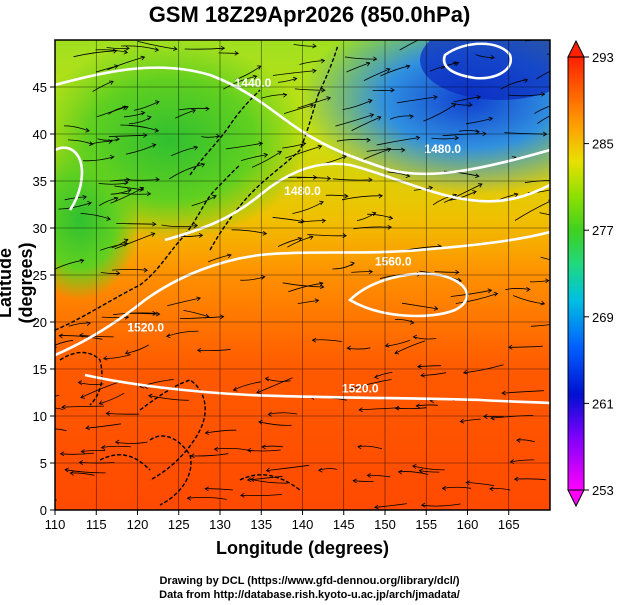 This screenshot has height=605, width=619. I want to click on x-tick-label: 155, so click(426, 524).